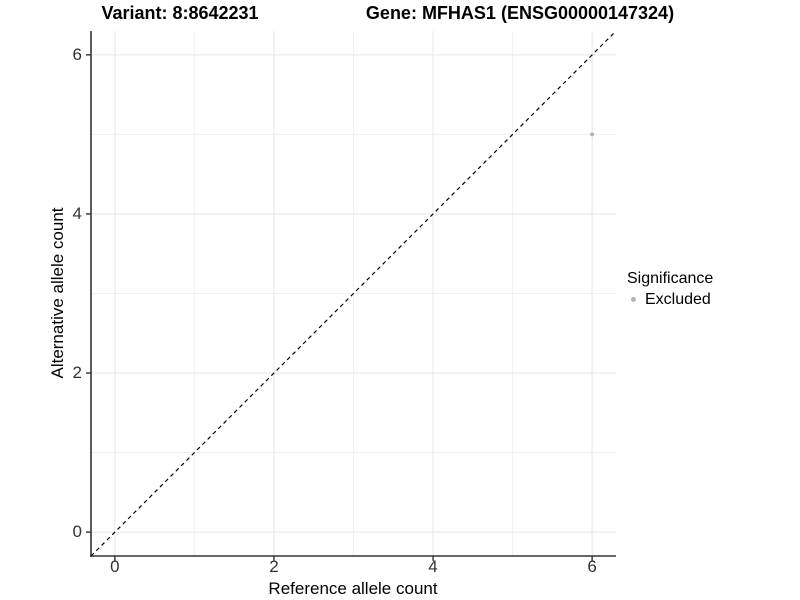 The height and width of the screenshot is (600, 800). What do you see at coordinates (633, 299) in the screenshot?
I see `legend-point-icon` at bounding box center [633, 299].